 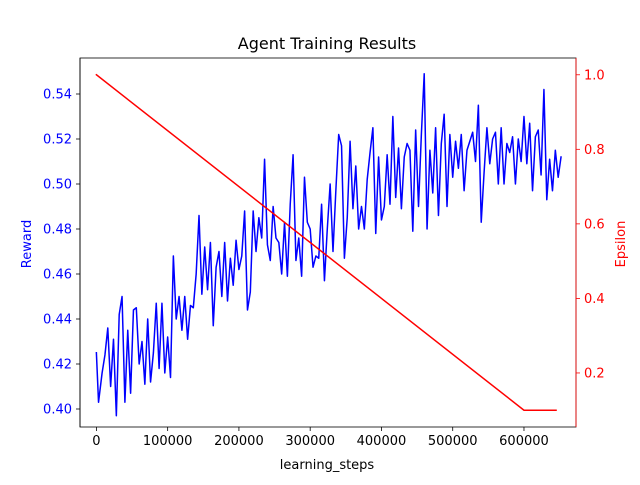 I want to click on x-tick-label: 100000, so click(x=168, y=441).